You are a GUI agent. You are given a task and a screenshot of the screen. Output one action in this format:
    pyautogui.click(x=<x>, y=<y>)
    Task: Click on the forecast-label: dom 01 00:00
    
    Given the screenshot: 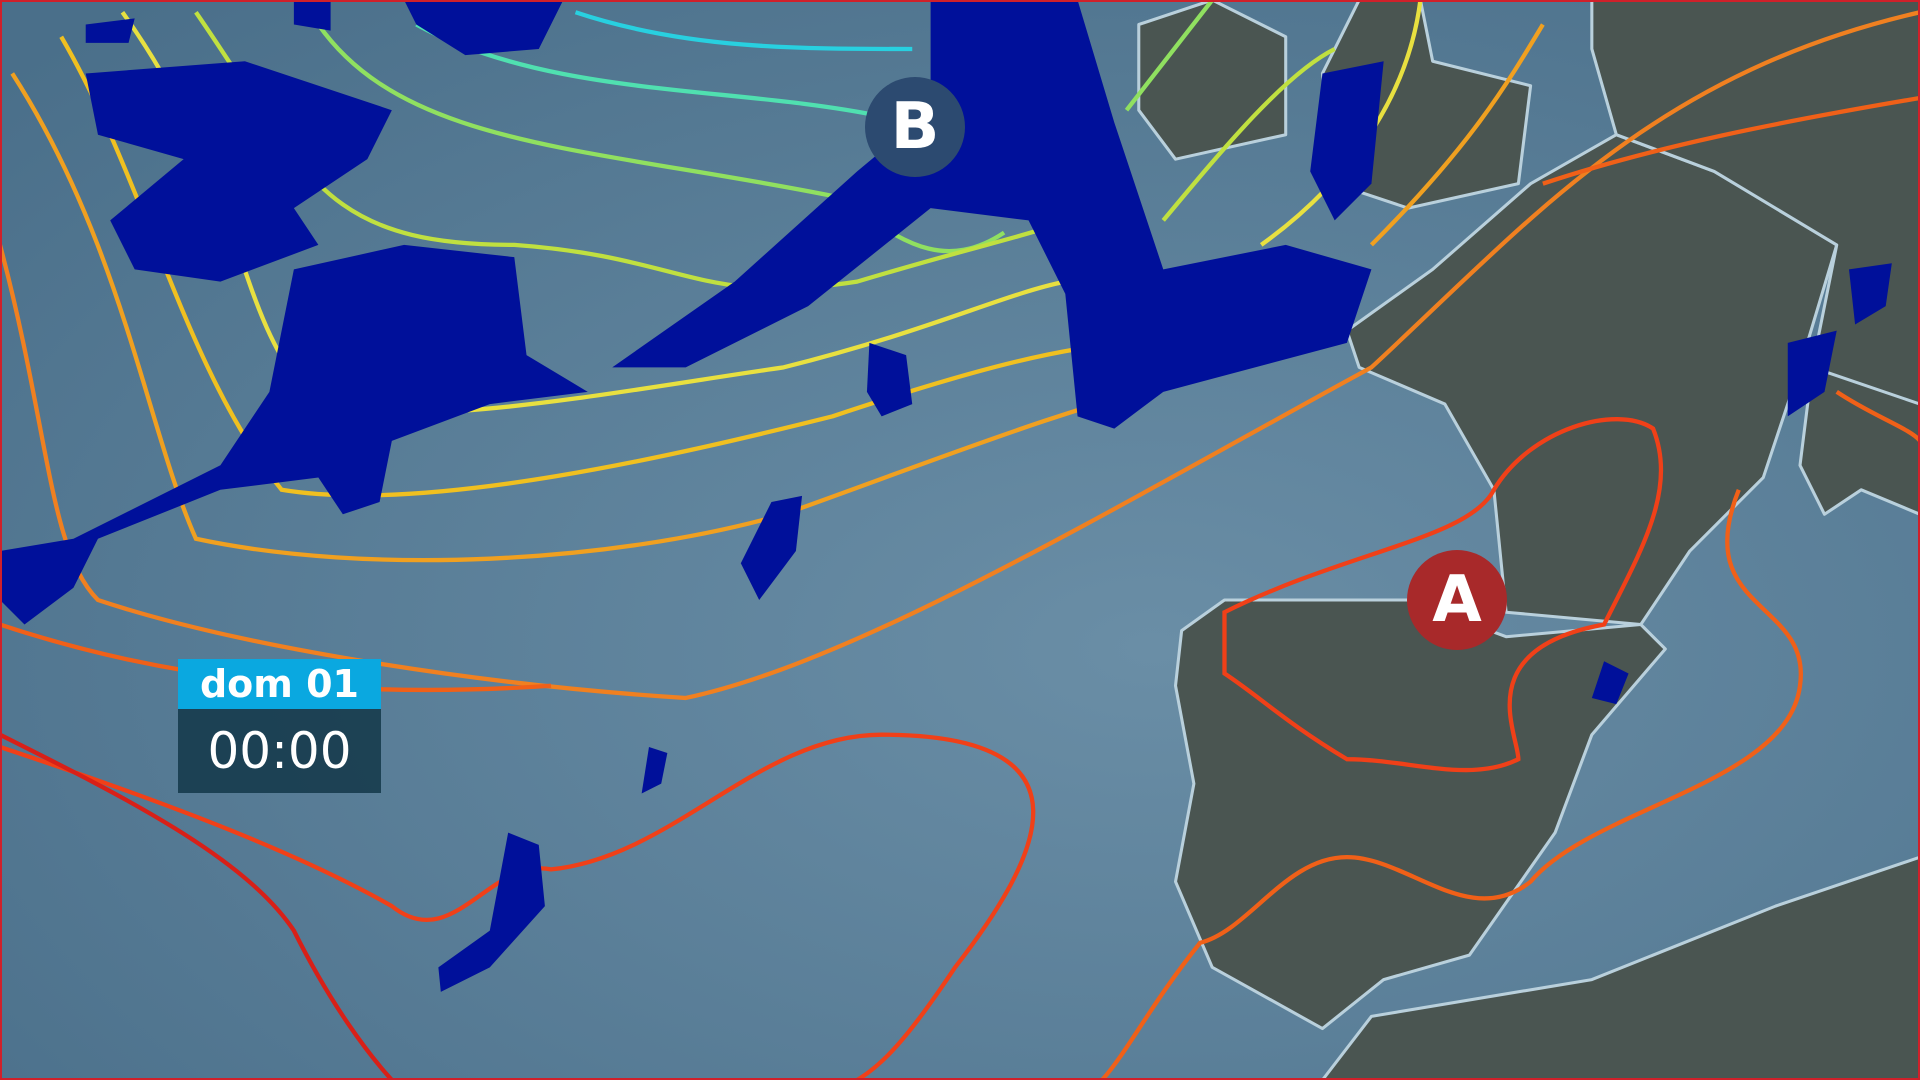 What is the action you would take?
    pyautogui.click(x=279, y=726)
    